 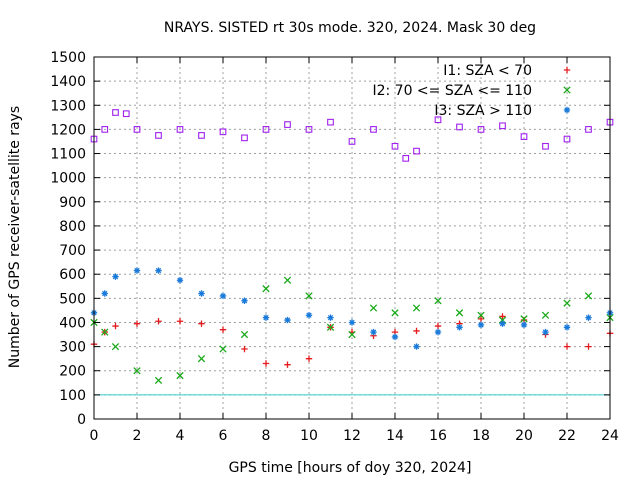 I want to click on x-tick-label: 2, so click(x=137, y=436).